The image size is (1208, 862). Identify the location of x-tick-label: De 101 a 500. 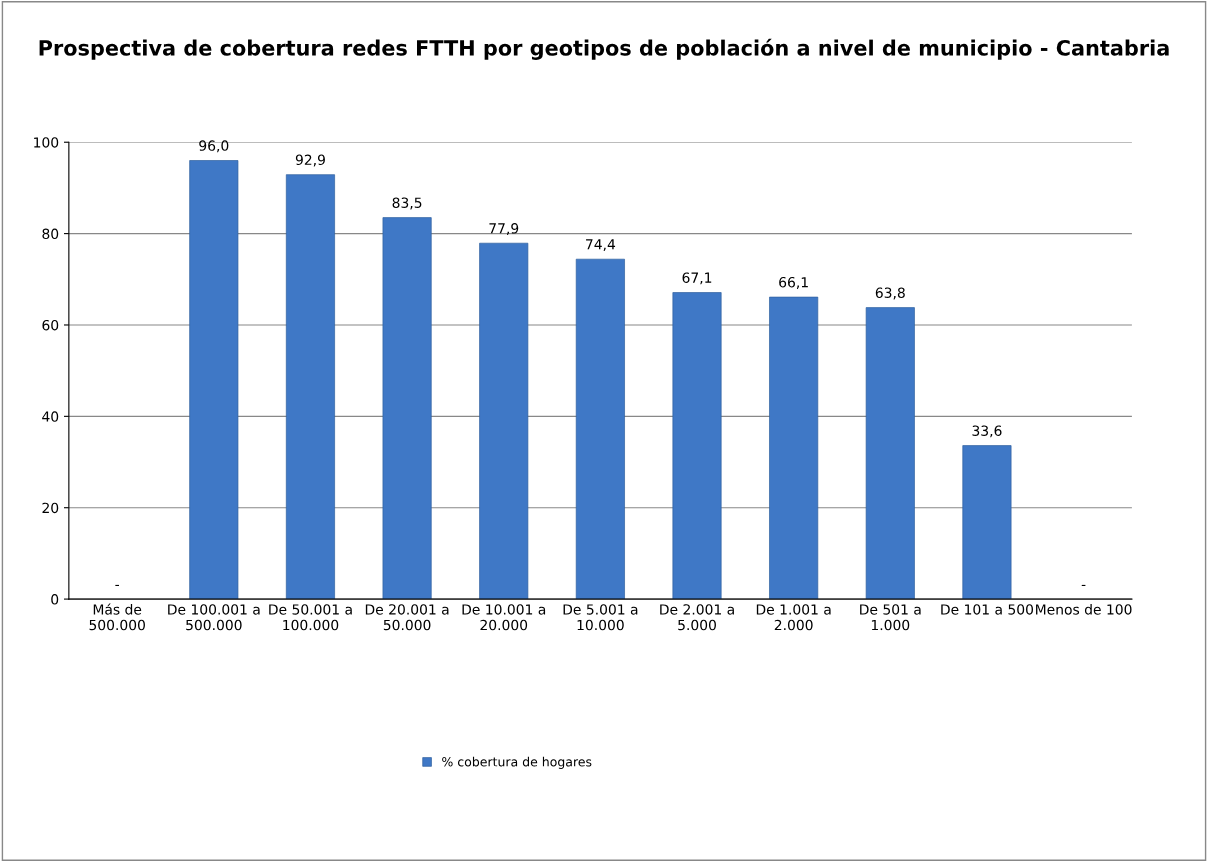
(987, 609).